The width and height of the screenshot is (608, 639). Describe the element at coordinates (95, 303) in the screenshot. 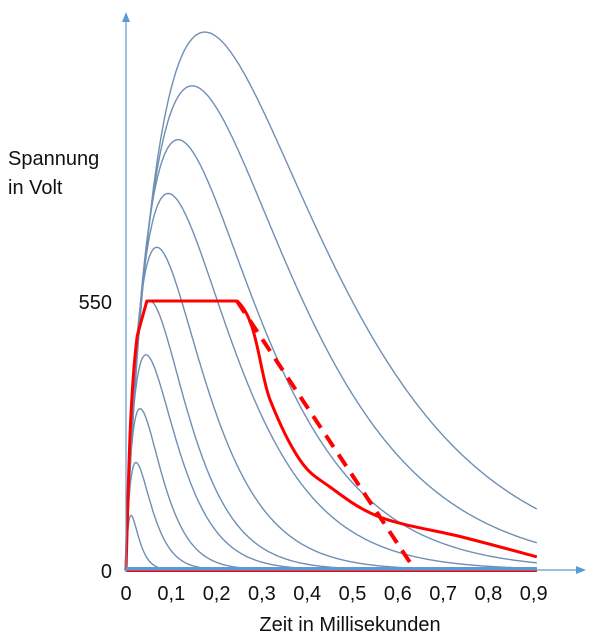

I see `y-tick-label-550: 550` at that location.